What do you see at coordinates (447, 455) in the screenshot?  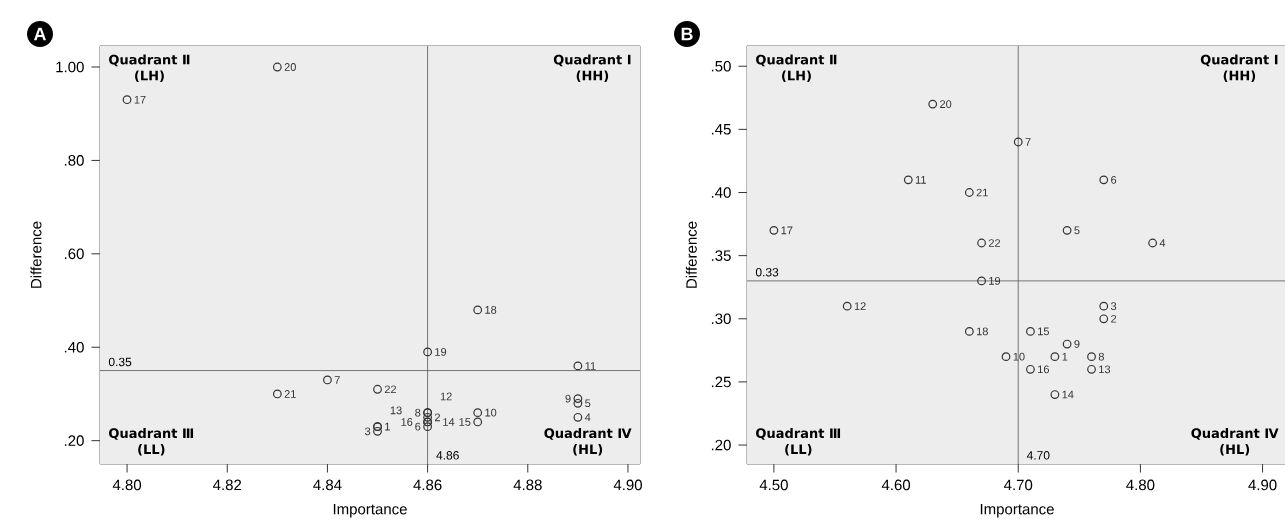 I see `ref-line-label: 4.86` at bounding box center [447, 455].